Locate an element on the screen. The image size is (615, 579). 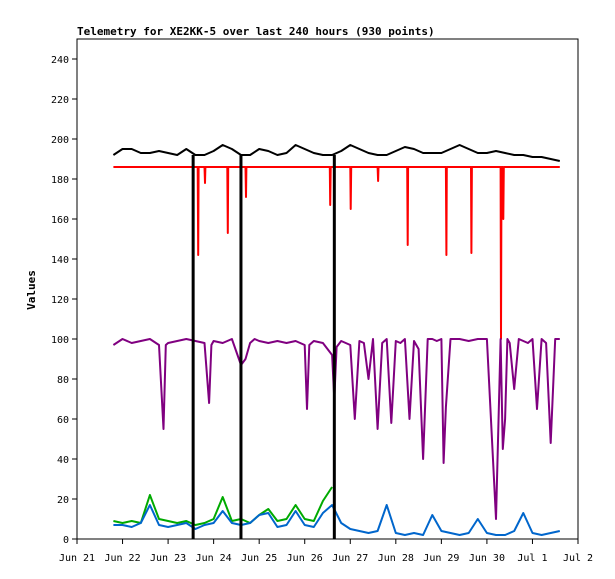
y-tick-label: 0 is located at coordinates (66, 540).